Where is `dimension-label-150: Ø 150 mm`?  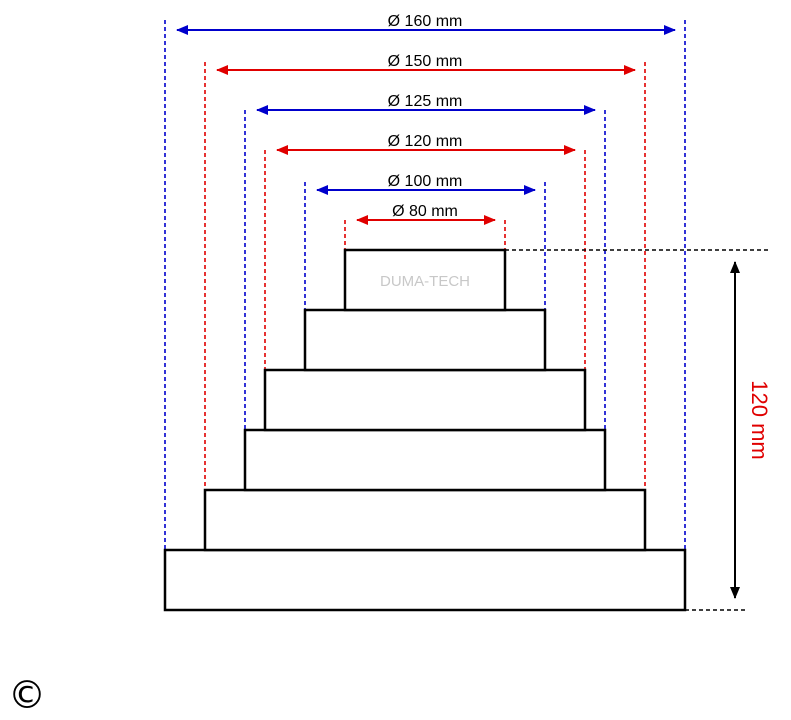
dimension-label-150: Ø 150 mm is located at coordinates (425, 61).